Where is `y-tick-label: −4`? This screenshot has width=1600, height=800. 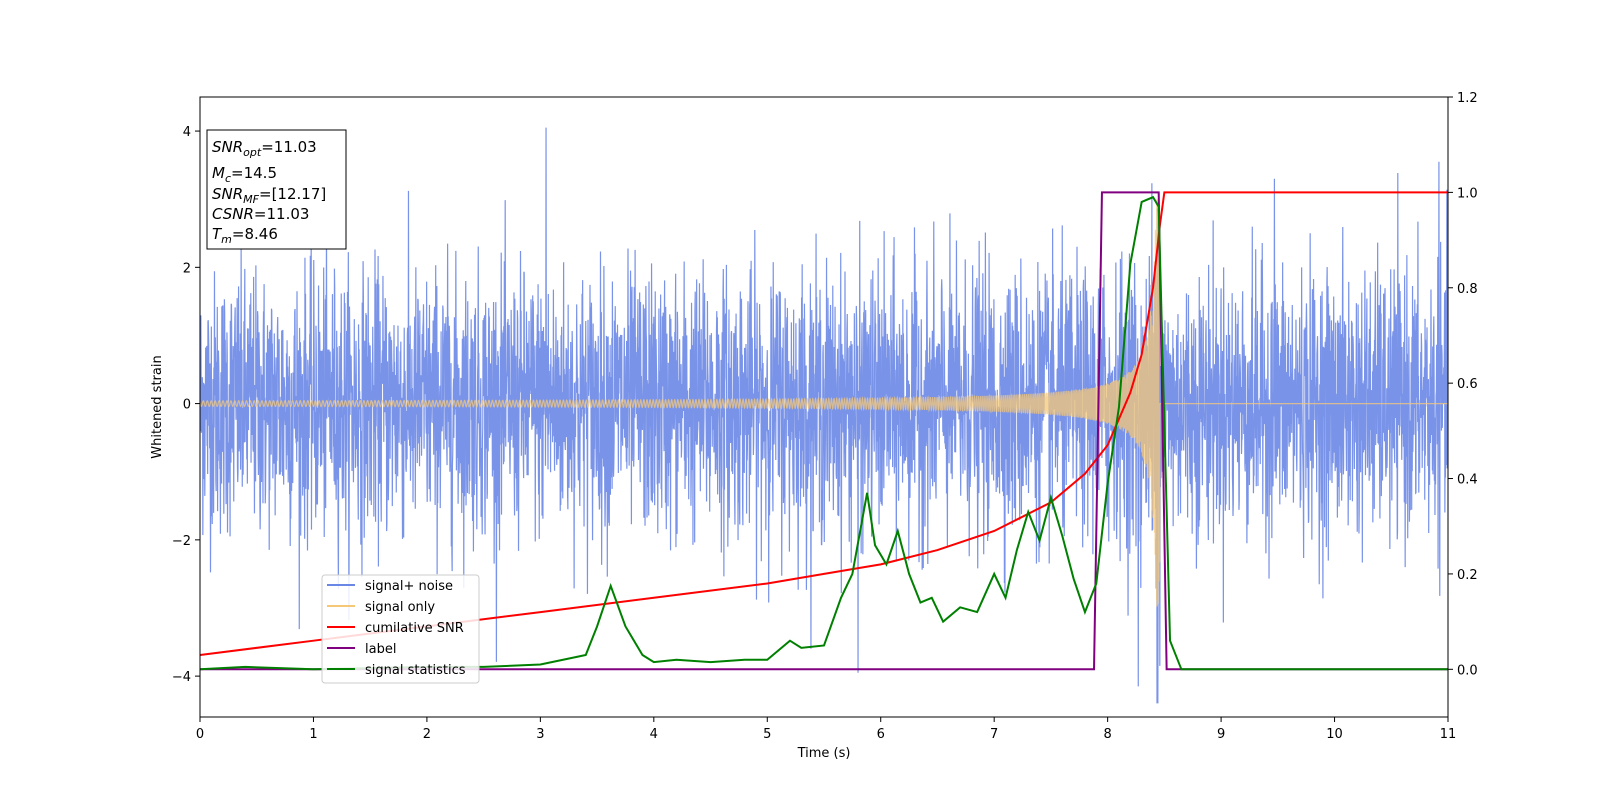
y-tick-label: −4 is located at coordinates (181, 677).